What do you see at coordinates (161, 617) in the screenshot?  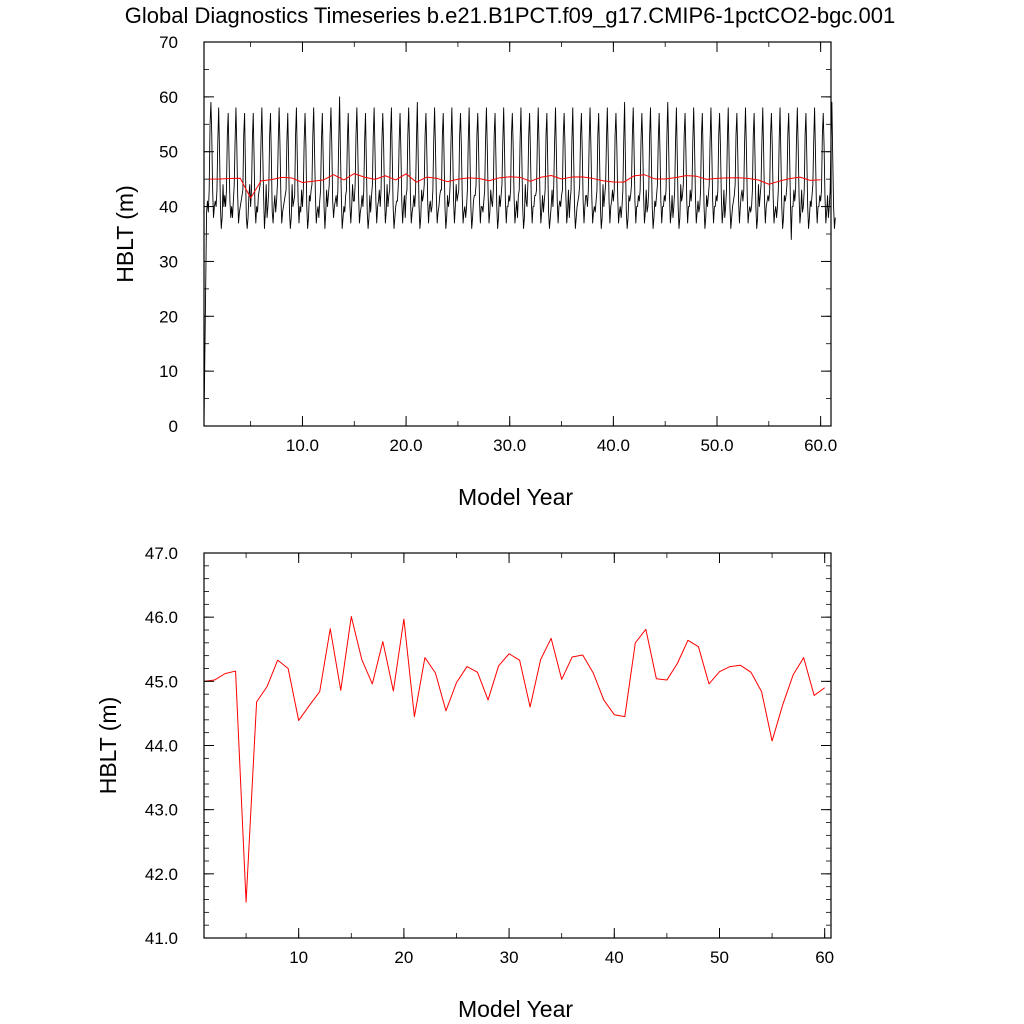 I see `y-tick-label: 46.0` at bounding box center [161, 617].